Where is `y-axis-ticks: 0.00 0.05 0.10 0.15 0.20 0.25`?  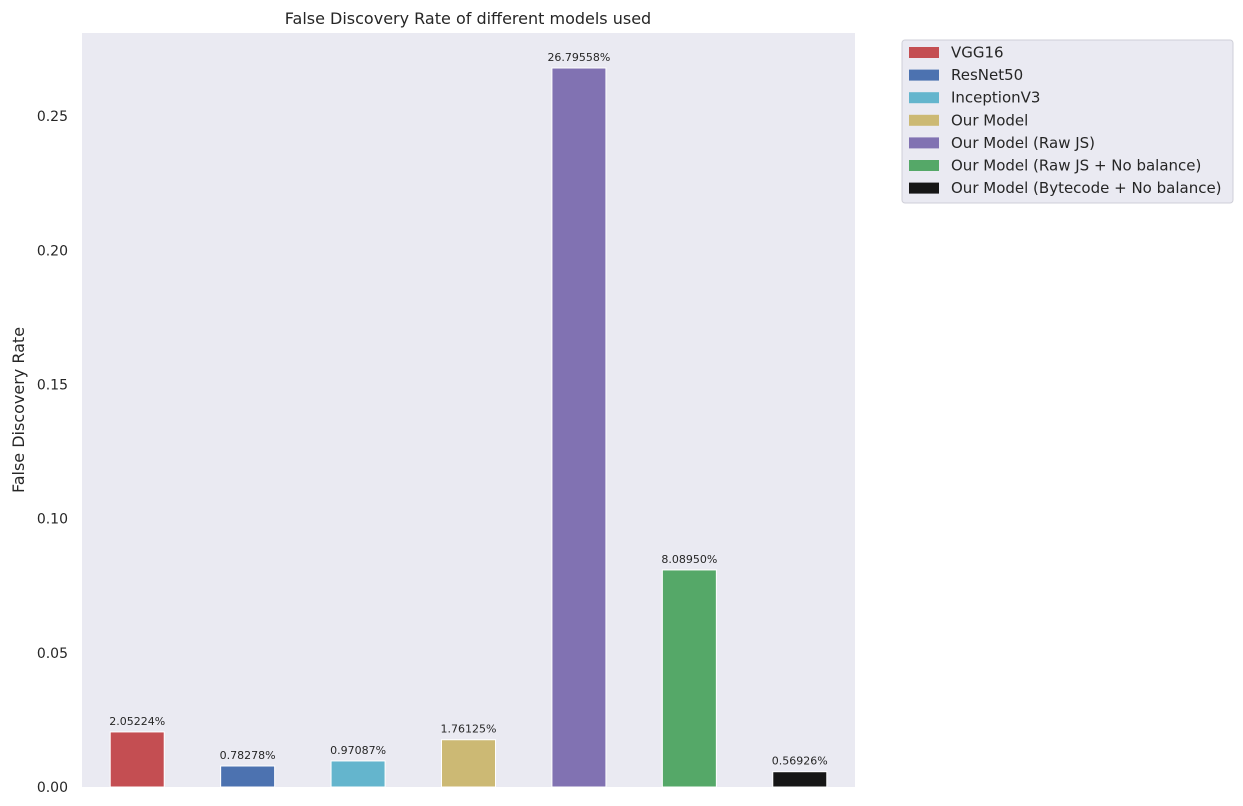
y-axis-ticks: 0.00 0.05 0.10 0.15 0.20 0.25 is located at coordinates (52, 452).